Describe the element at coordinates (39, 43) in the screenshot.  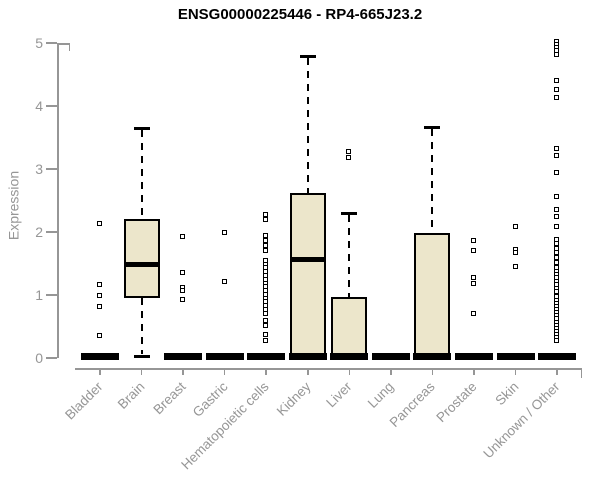
I see `y-tick-label: 5` at that location.